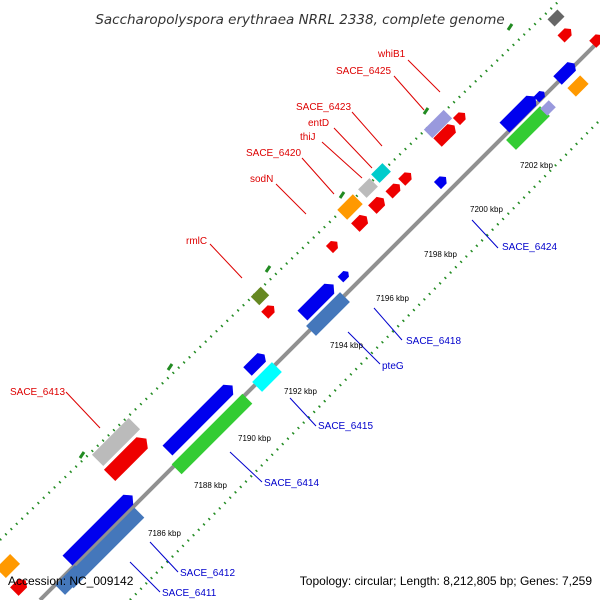 The width and height of the screenshot is (600, 600). What do you see at coordinates (10, 566) in the screenshot?
I see `gene-arrow-orange-edge` at bounding box center [10, 566].